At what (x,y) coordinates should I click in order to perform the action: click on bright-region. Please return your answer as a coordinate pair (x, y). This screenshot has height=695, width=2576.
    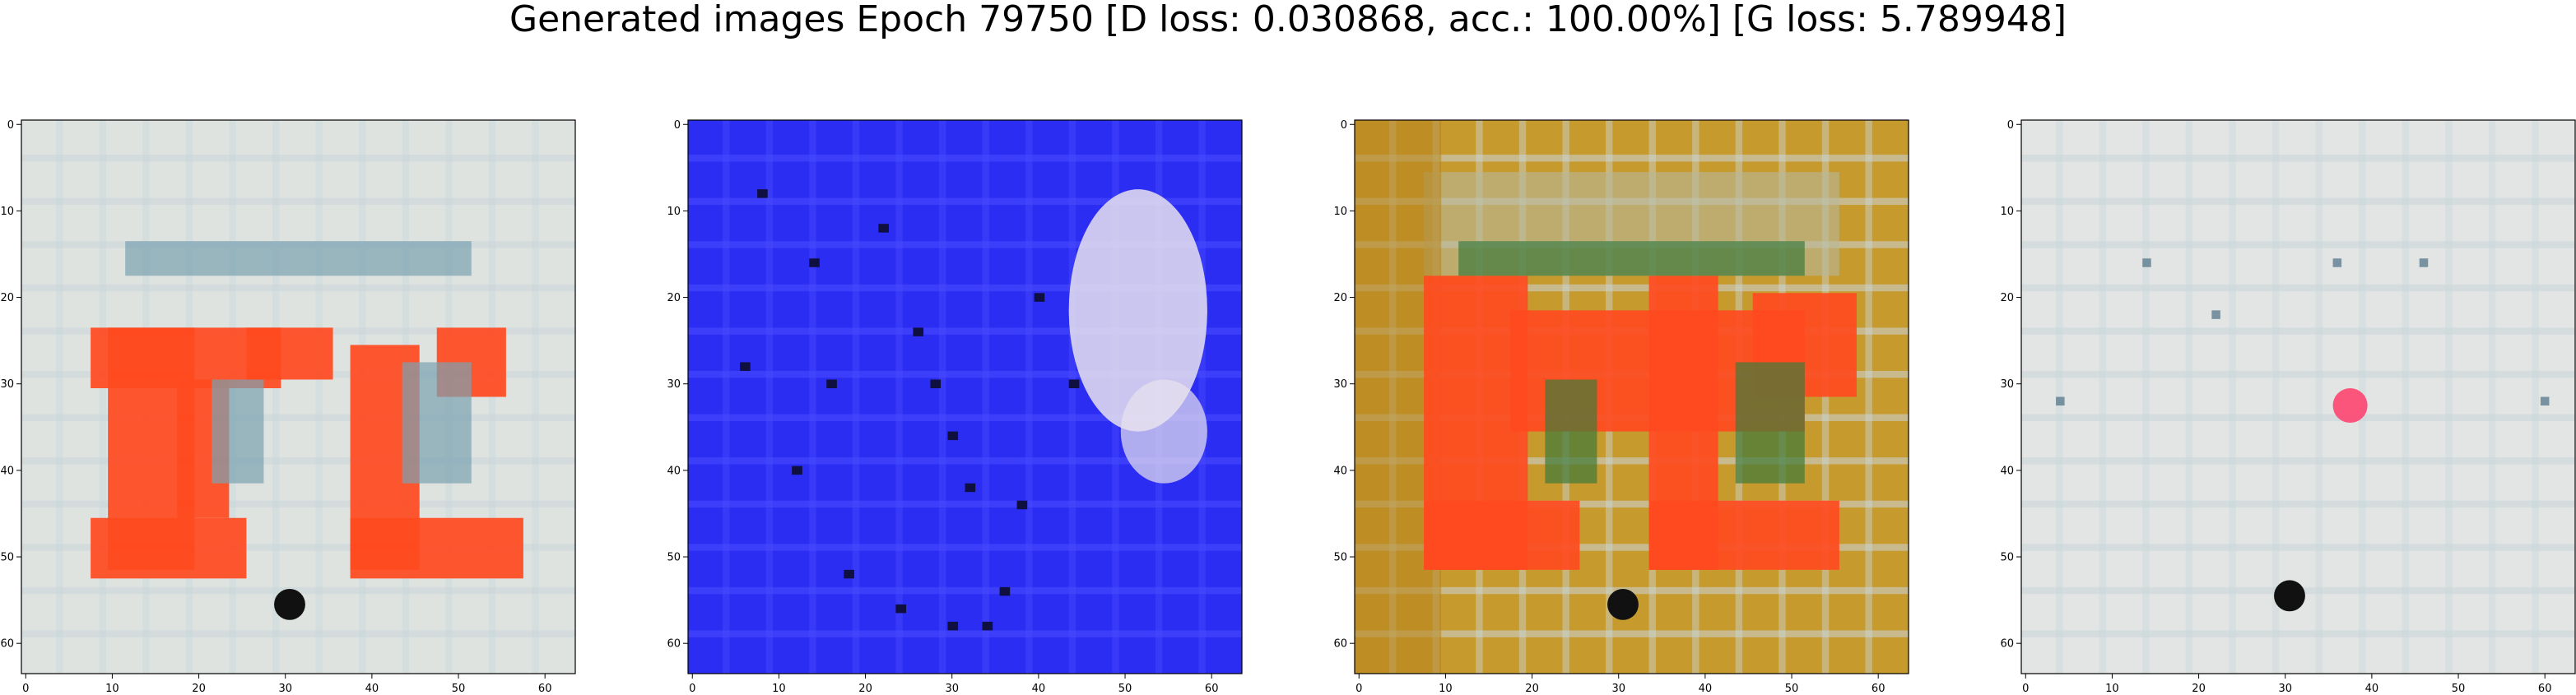
    Looking at the image, I should click on (1137, 310).